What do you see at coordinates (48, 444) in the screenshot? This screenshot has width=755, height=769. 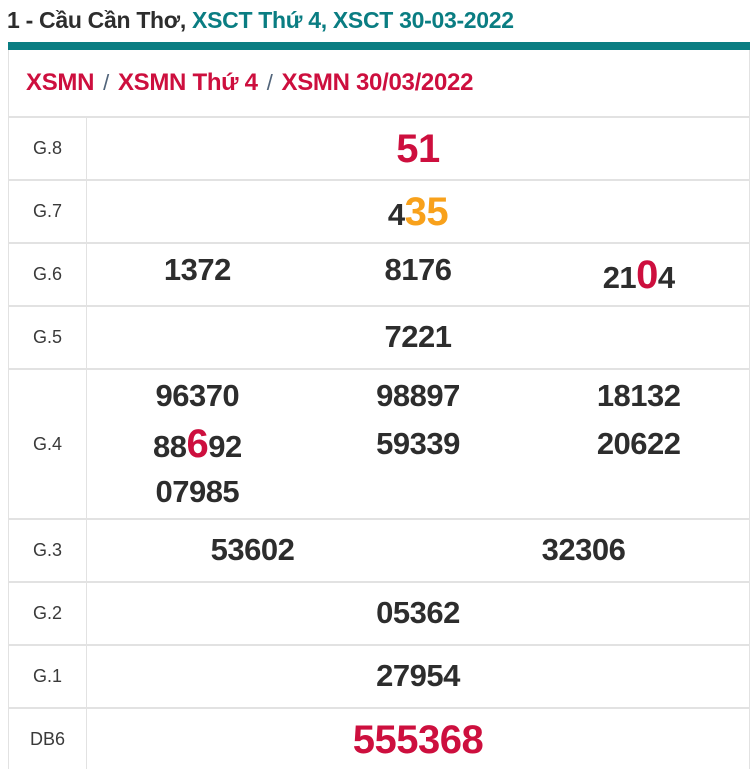 I see `prize-label: G.4` at bounding box center [48, 444].